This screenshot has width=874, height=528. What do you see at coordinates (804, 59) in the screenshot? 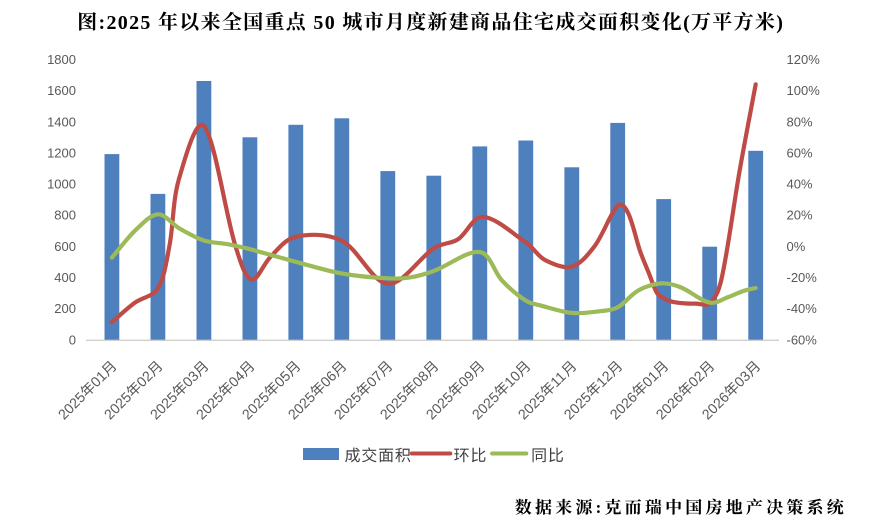
I see `svg-text: 120%` at bounding box center [804, 59].